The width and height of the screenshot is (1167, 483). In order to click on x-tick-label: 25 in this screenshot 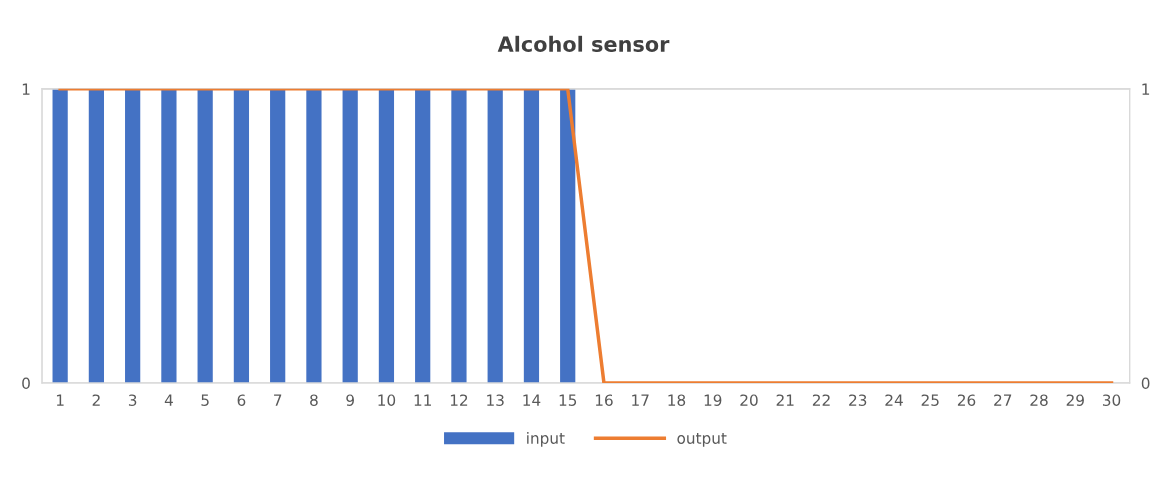, I will do `click(930, 400)`.